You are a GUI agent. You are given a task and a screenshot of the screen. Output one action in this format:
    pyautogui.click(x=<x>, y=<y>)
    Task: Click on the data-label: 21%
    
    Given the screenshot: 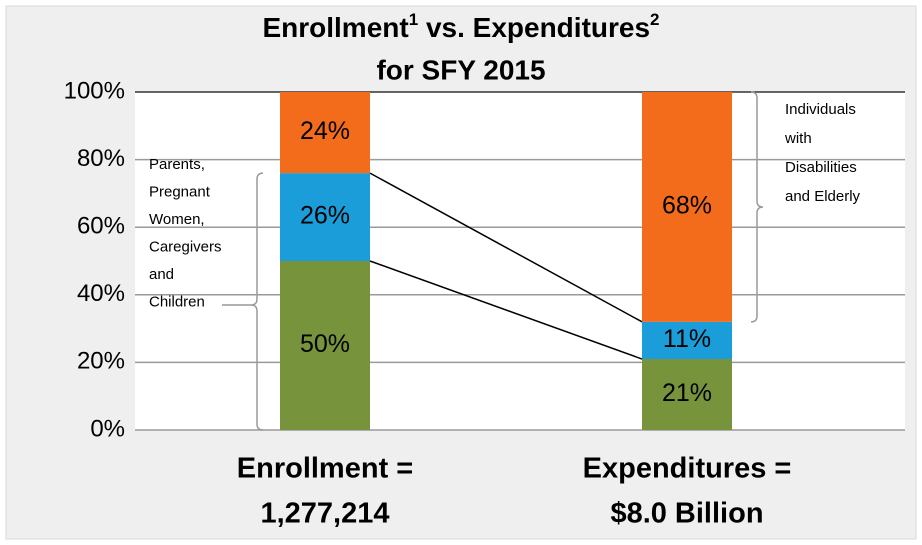 What is the action you would take?
    pyautogui.click(x=687, y=393)
    